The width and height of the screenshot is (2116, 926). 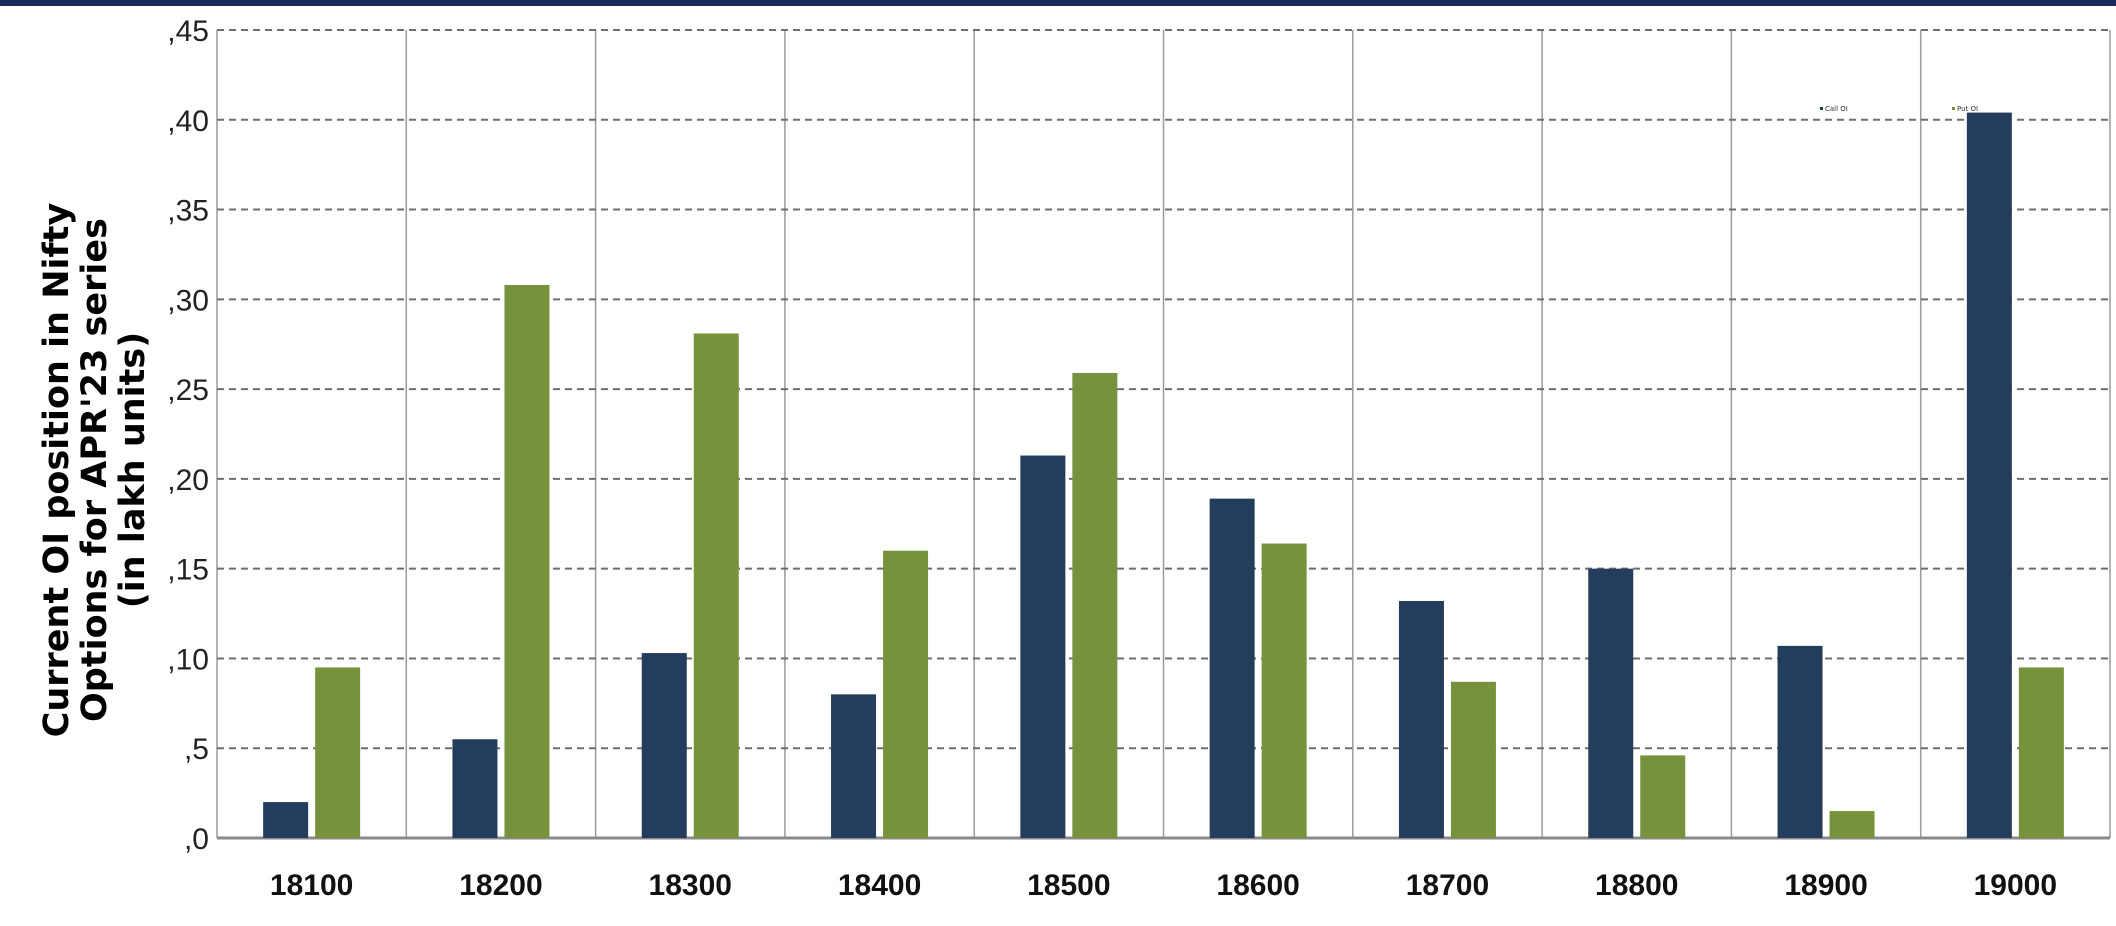 What do you see at coordinates (188, 211) in the screenshot?
I see `y-tick-label: ,35` at bounding box center [188, 211].